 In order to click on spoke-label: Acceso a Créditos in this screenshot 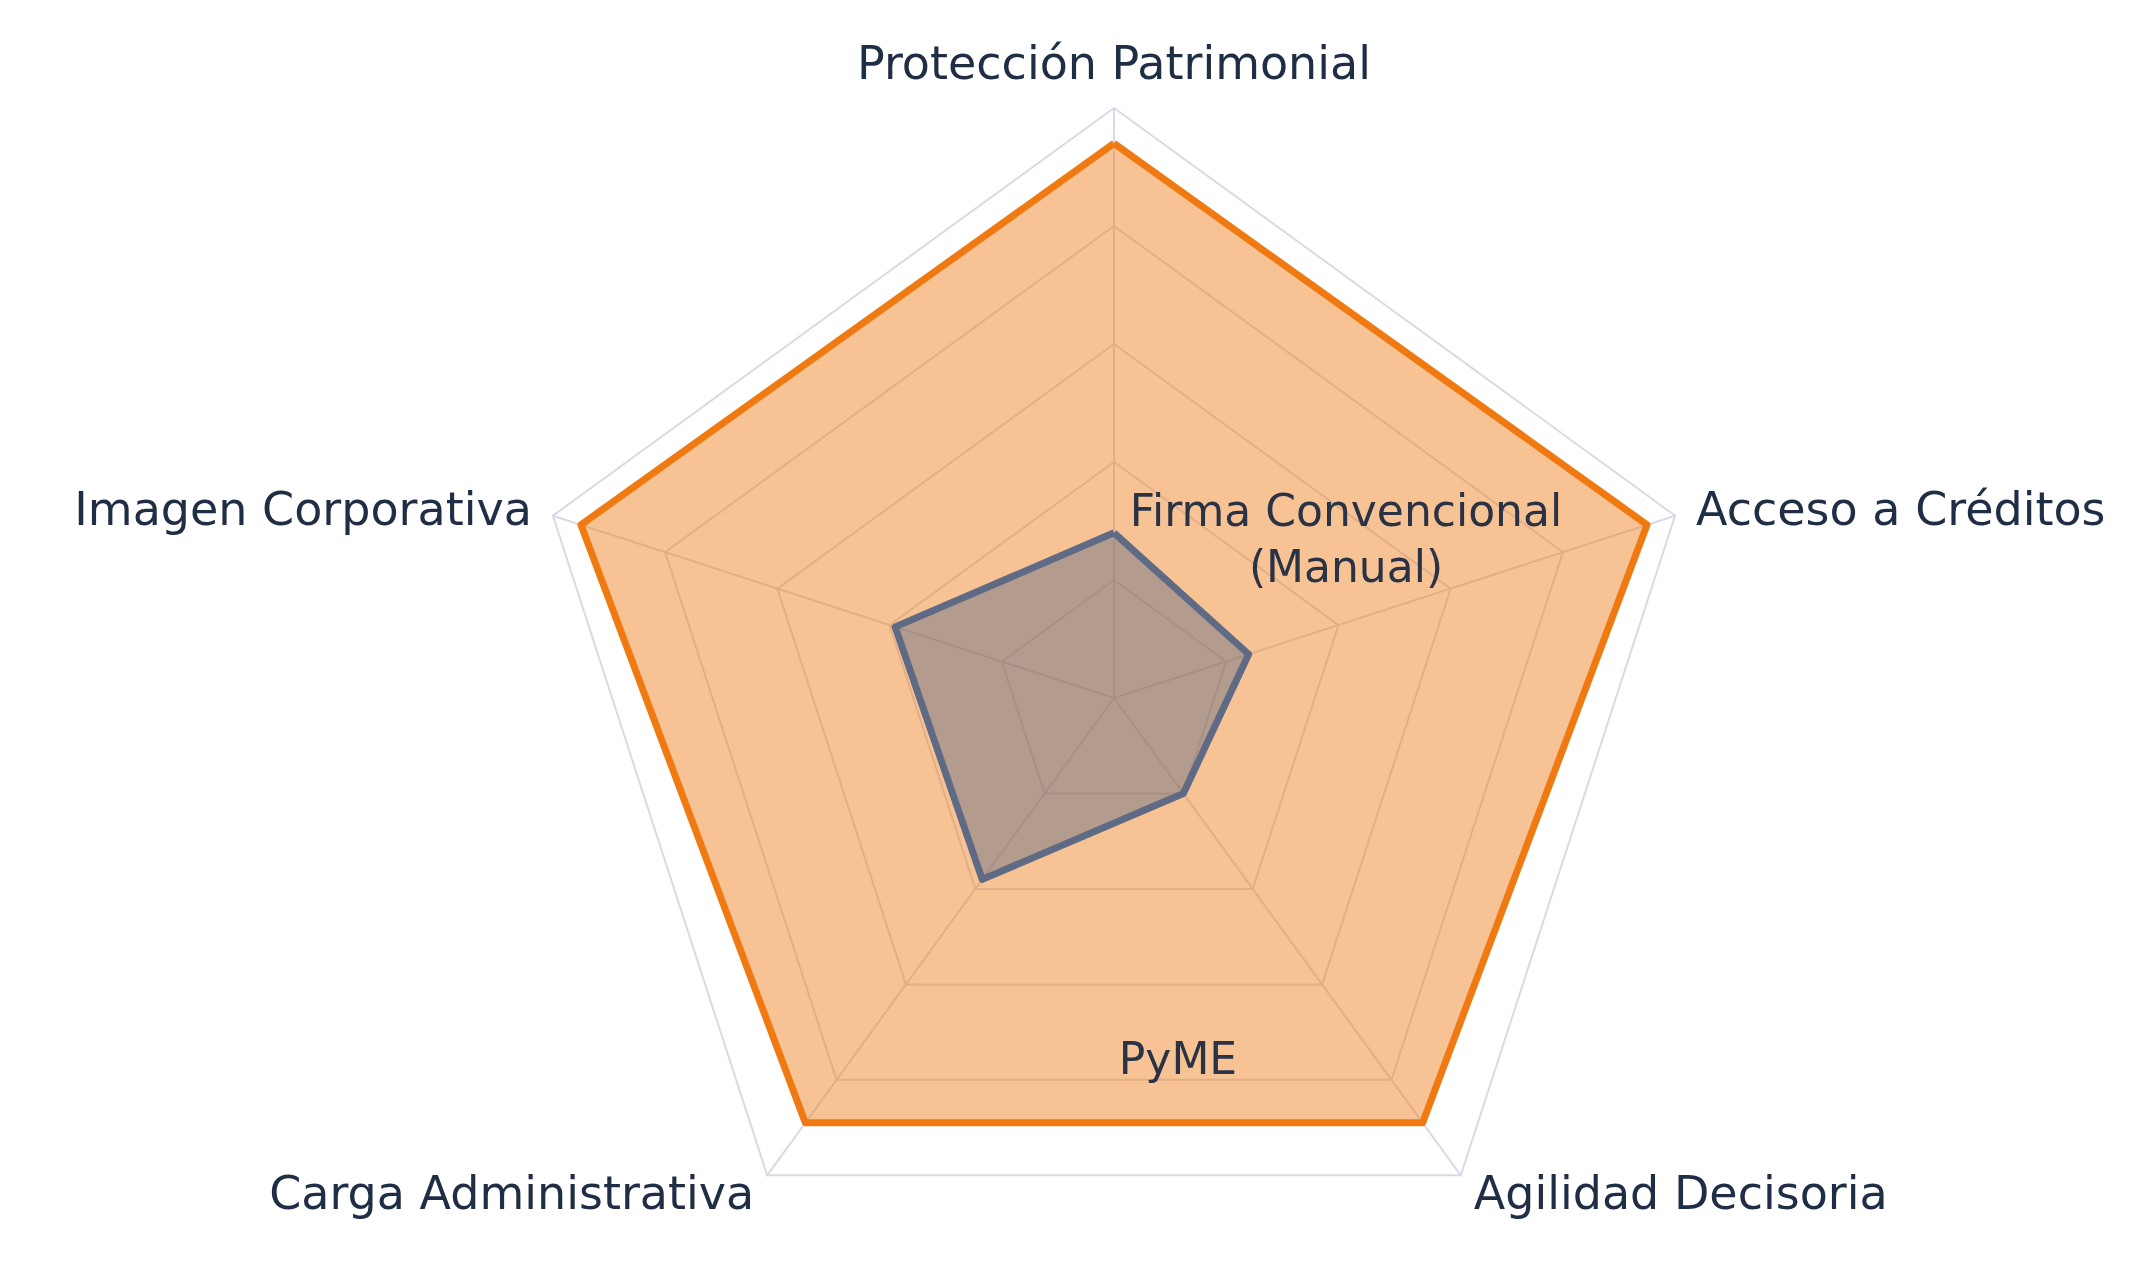, I will do `click(1901, 508)`.